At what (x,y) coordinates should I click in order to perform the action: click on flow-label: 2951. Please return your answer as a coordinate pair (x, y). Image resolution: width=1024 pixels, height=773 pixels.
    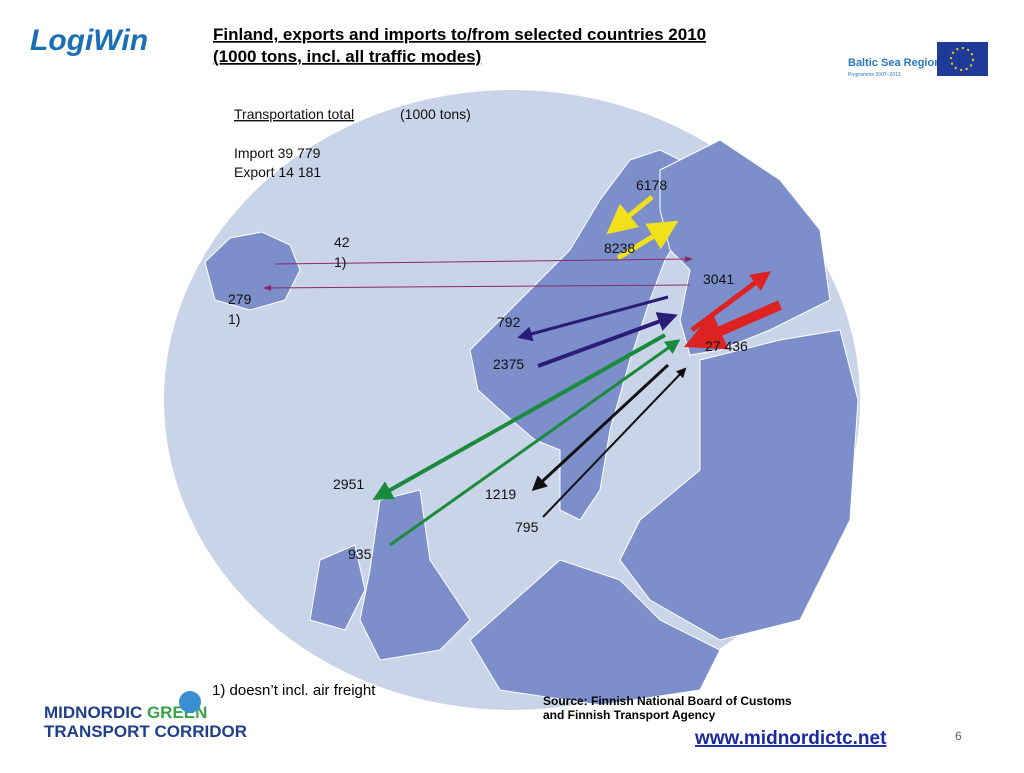
    Looking at the image, I should click on (348, 484).